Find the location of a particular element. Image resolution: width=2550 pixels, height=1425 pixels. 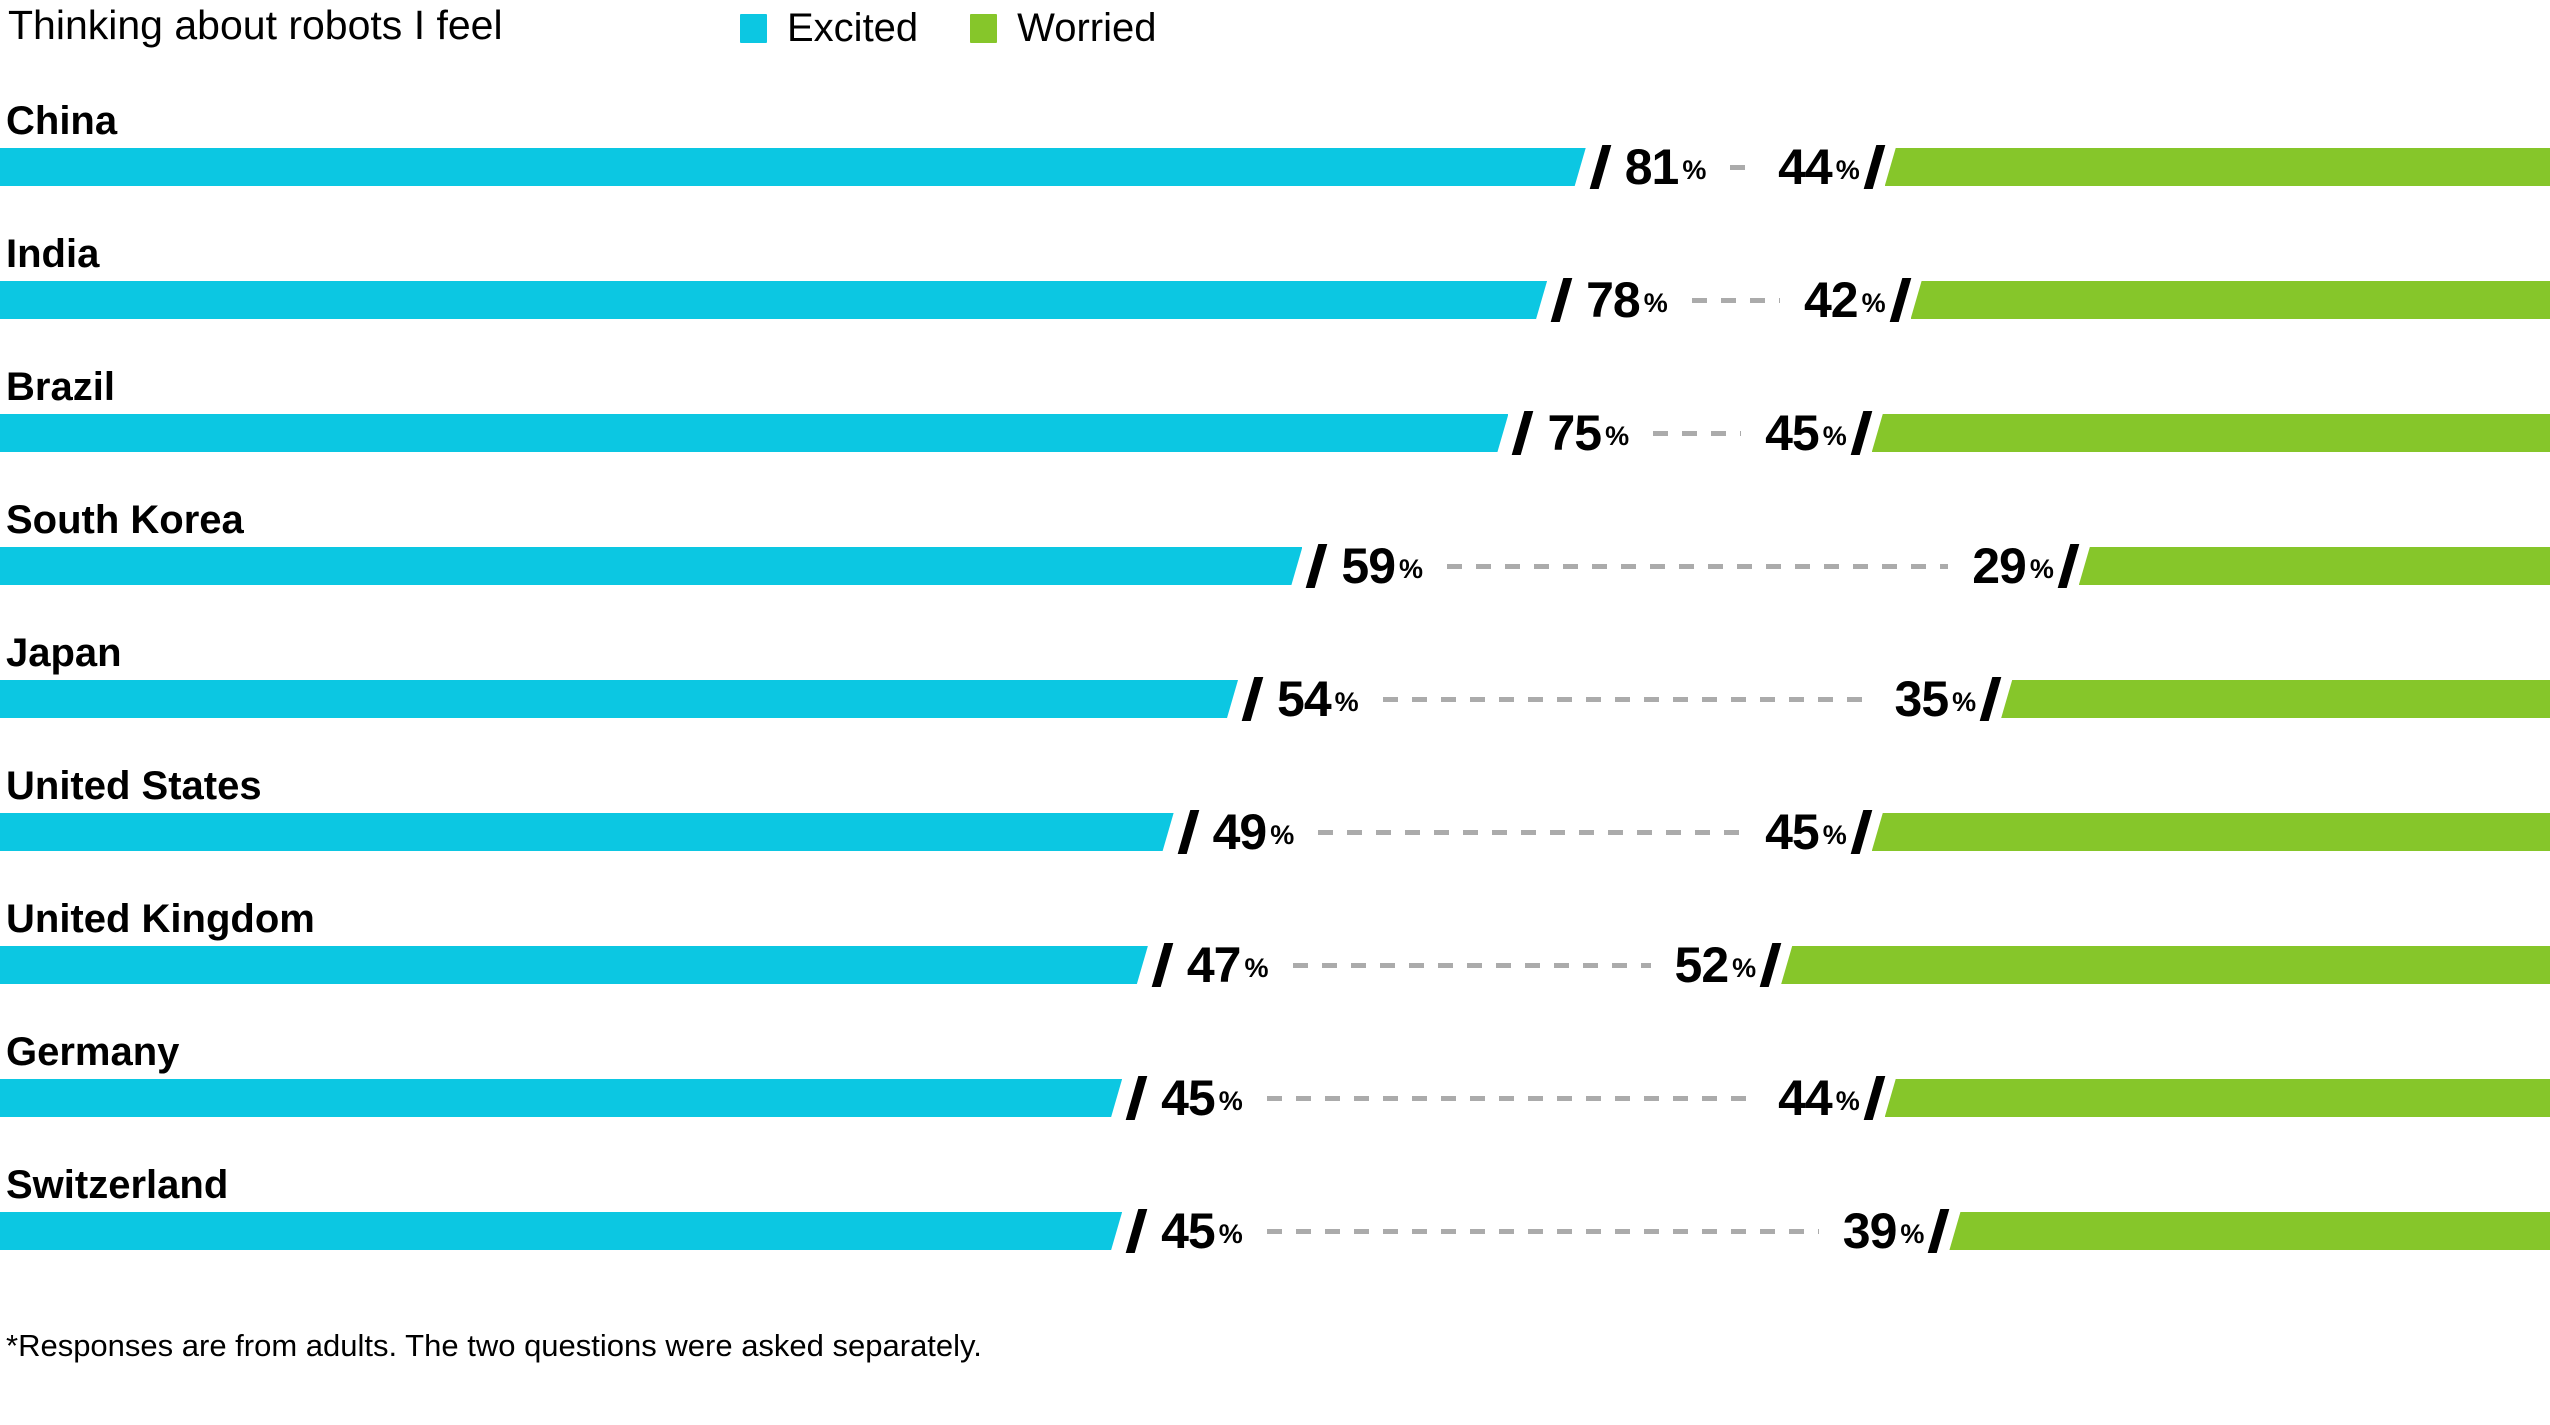

country-row: Germany 45% 44% is located at coordinates (1275, 1092).